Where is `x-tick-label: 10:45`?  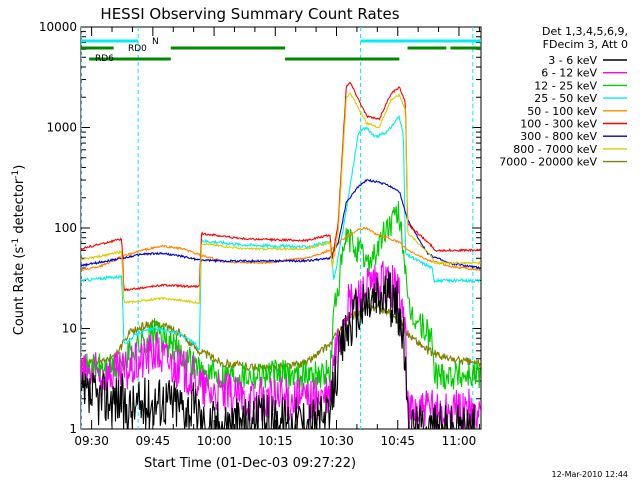
x-tick-label: 10:45 is located at coordinates (397, 441).